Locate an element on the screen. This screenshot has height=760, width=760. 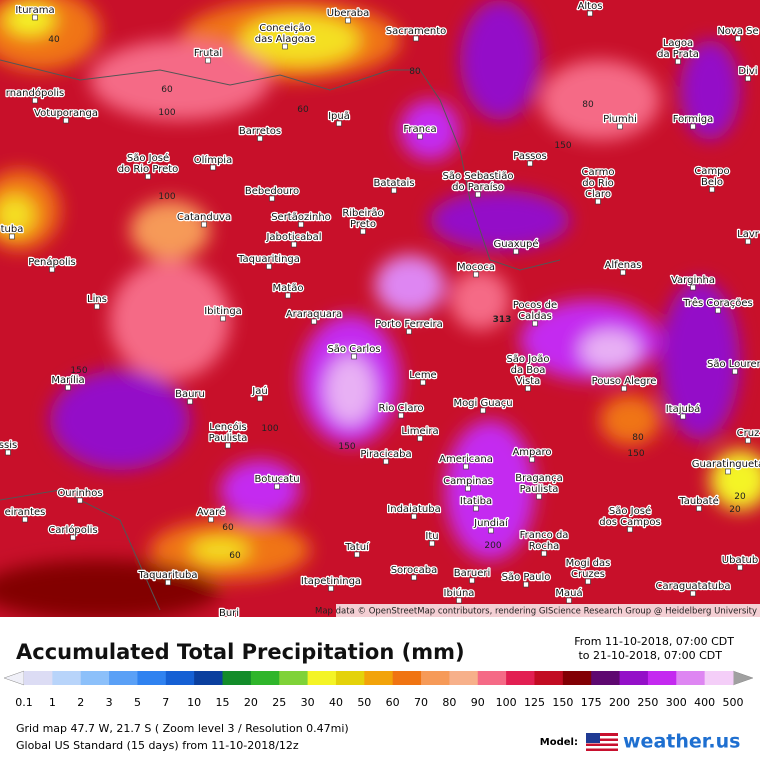
city-label: Rocha is located at coordinates (544, 546).